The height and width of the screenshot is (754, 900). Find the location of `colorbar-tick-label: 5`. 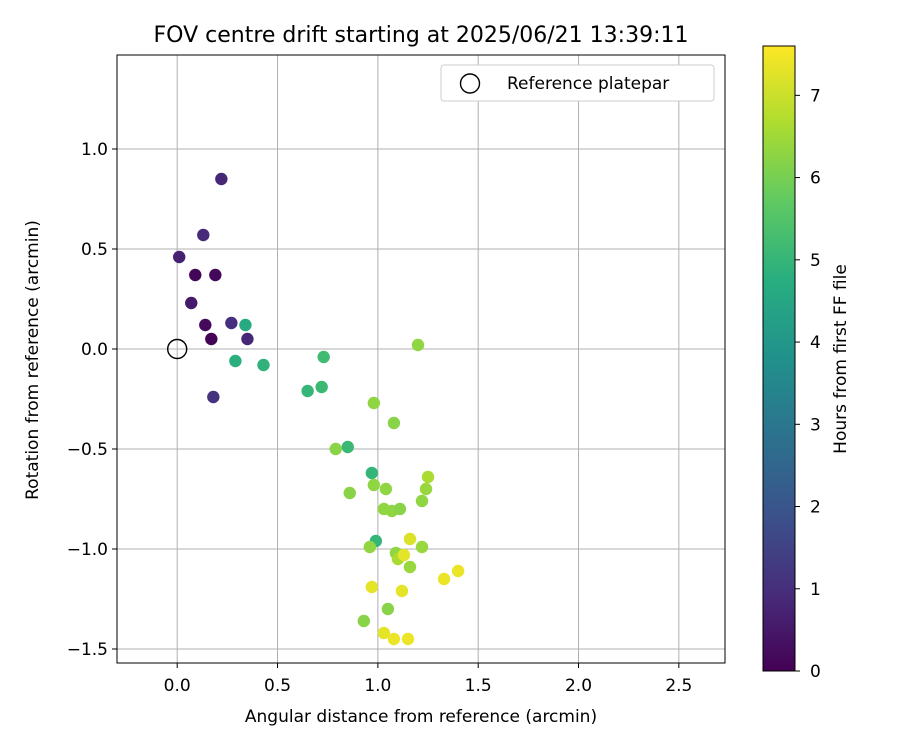

colorbar-tick-label: 5 is located at coordinates (815, 261).